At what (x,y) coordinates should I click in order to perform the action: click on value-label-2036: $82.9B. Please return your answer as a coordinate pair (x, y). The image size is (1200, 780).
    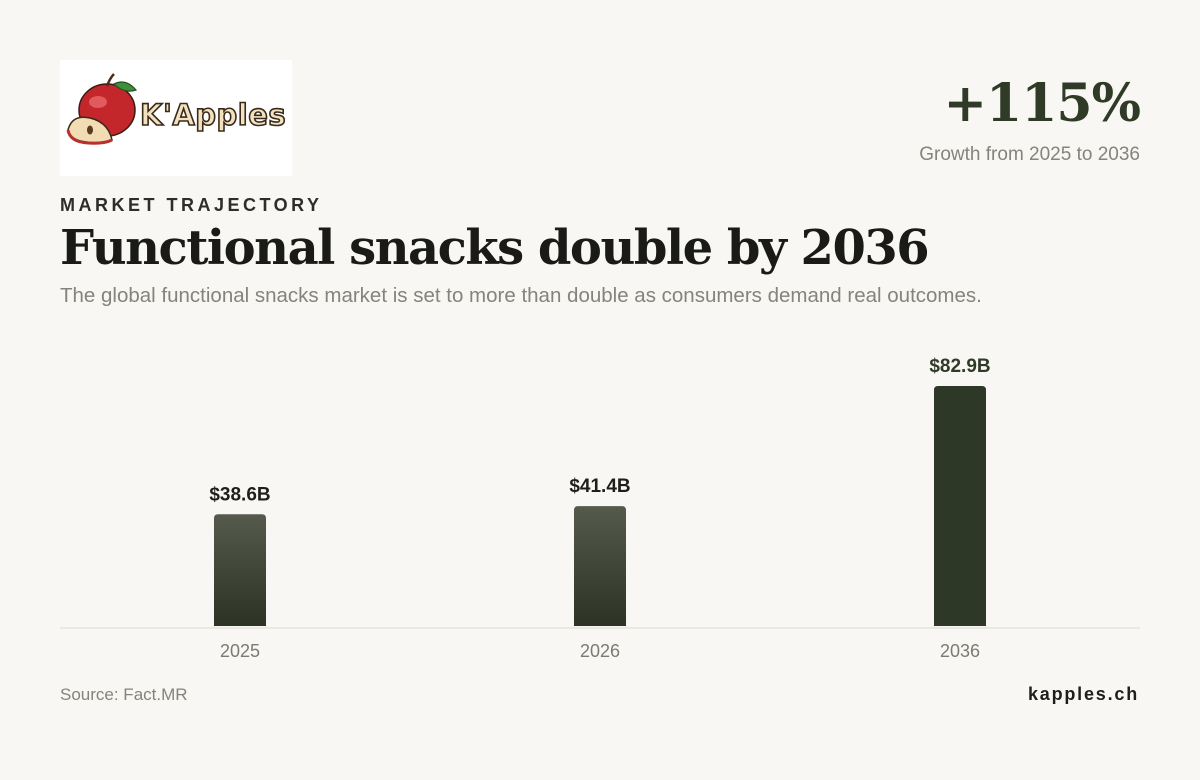
    Looking at the image, I should click on (959, 366).